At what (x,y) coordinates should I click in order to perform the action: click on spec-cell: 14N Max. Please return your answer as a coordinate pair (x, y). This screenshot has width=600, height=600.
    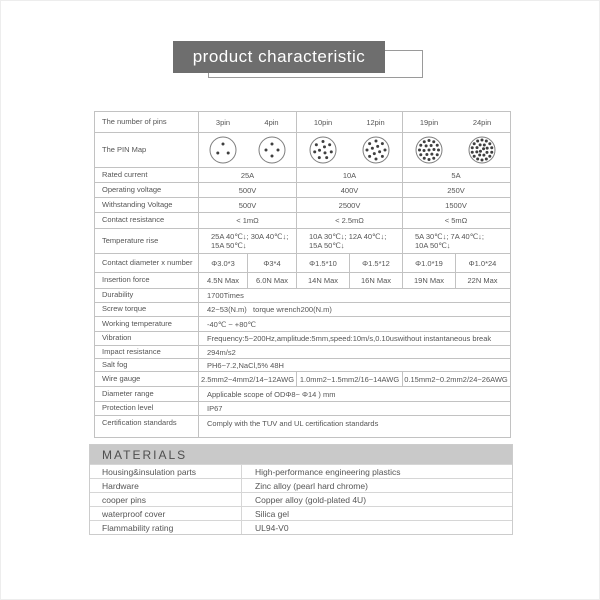
    Looking at the image, I should click on (322, 280).